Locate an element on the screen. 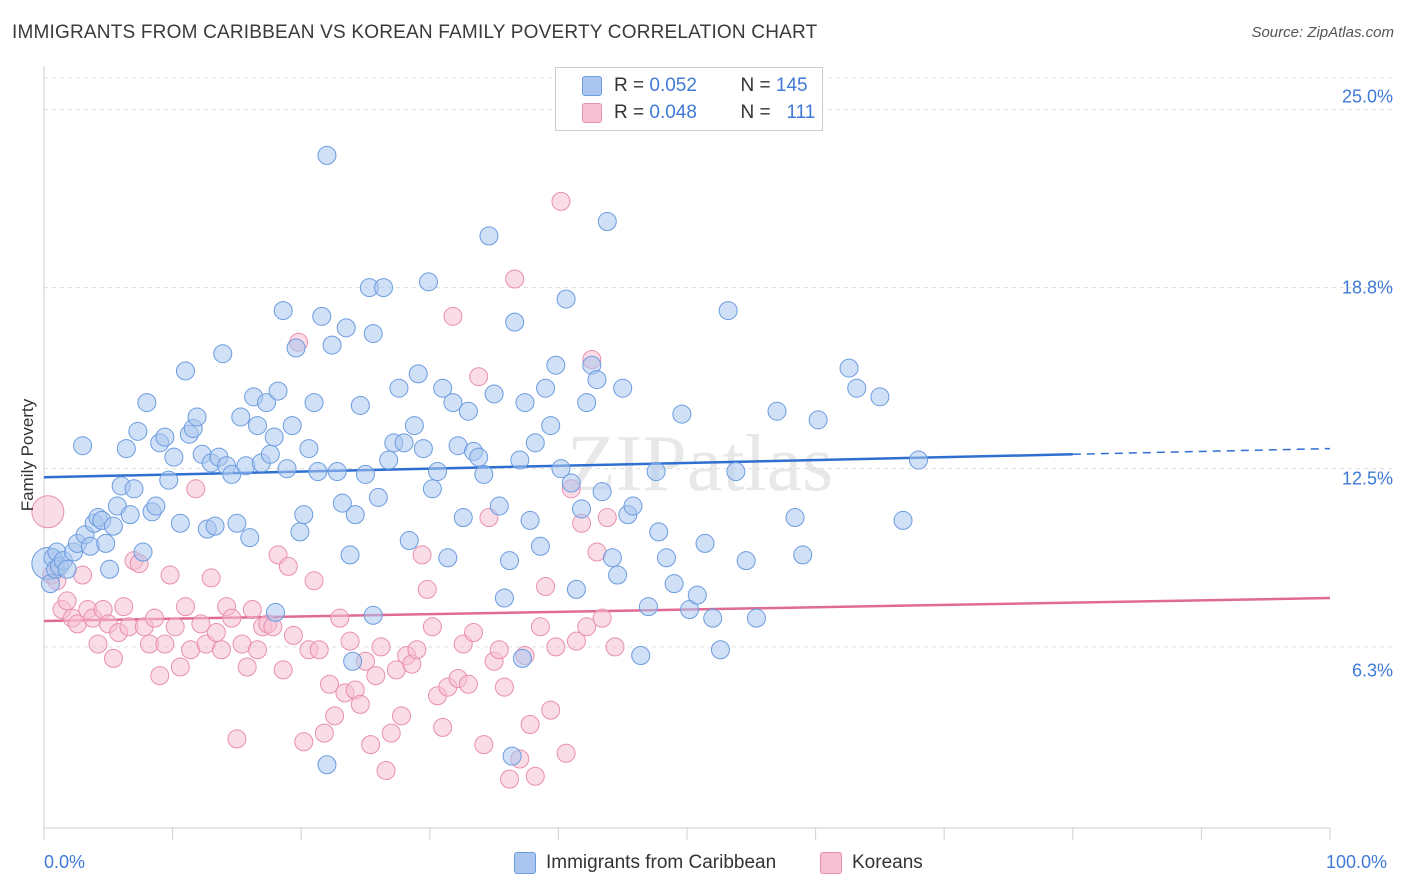 This screenshot has width=1406, height=892. y-tick-25: 25.0% is located at coordinates (1367, 96).